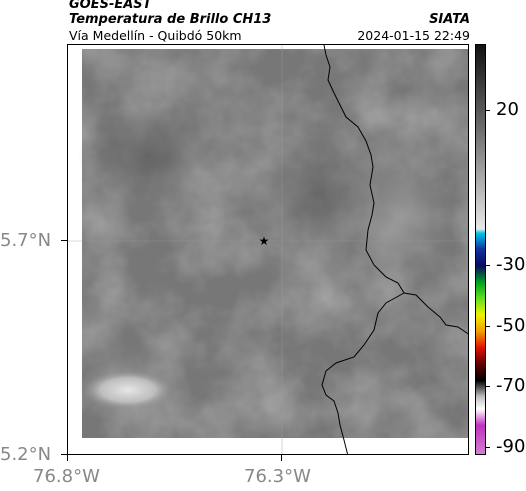 Image resolution: width=526 pixels, height=491 pixels. Describe the element at coordinates (26, 454) in the screenshot. I see `lat-tick-2: 5.2°N` at that location.